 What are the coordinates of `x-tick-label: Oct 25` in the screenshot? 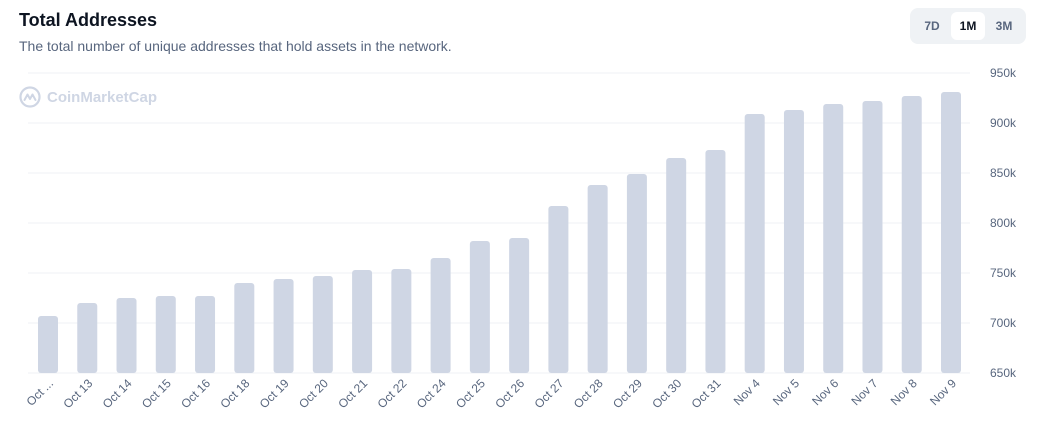 It's located at (470, 393).